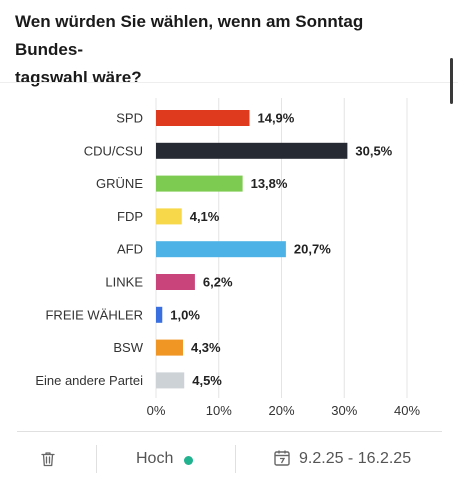 Image resolution: width=458 pixels, height=480 pixels. What do you see at coordinates (128, 347) in the screenshot?
I see `category-label: BSW` at bounding box center [128, 347].